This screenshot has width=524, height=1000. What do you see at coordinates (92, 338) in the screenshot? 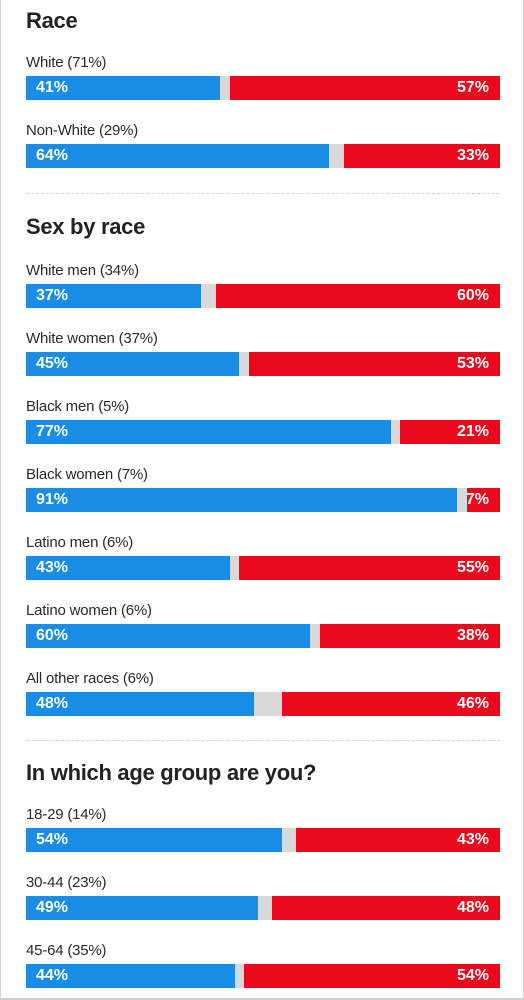
I see `group-label: White women (37%)` at bounding box center [92, 338].